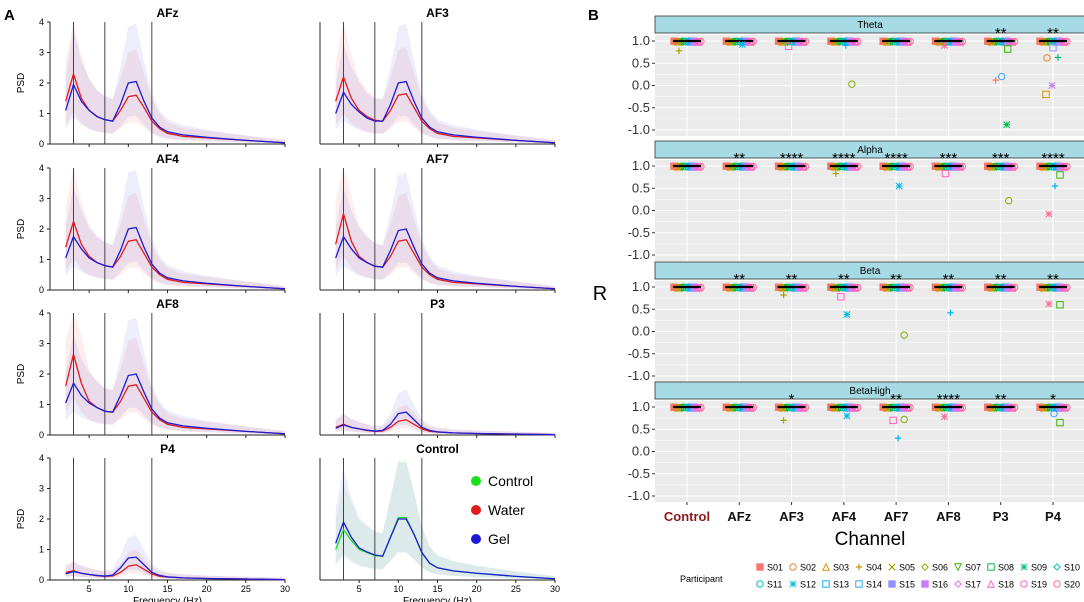 The width and height of the screenshot is (1084, 602). What do you see at coordinates (1024, 584) in the screenshot?
I see `legend-marker-s19` at bounding box center [1024, 584].